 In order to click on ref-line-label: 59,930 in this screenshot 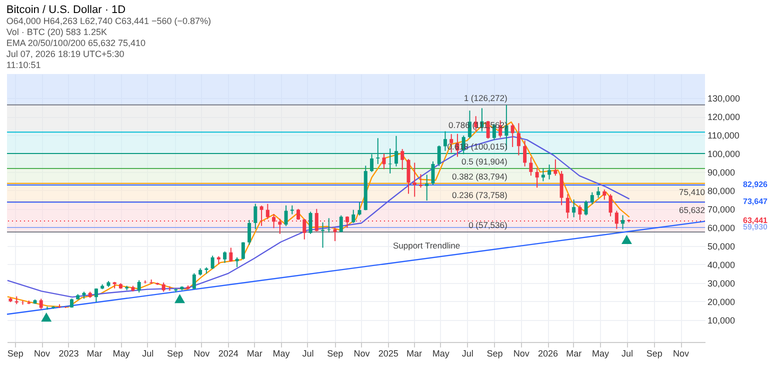, I will do `click(755, 227)`.